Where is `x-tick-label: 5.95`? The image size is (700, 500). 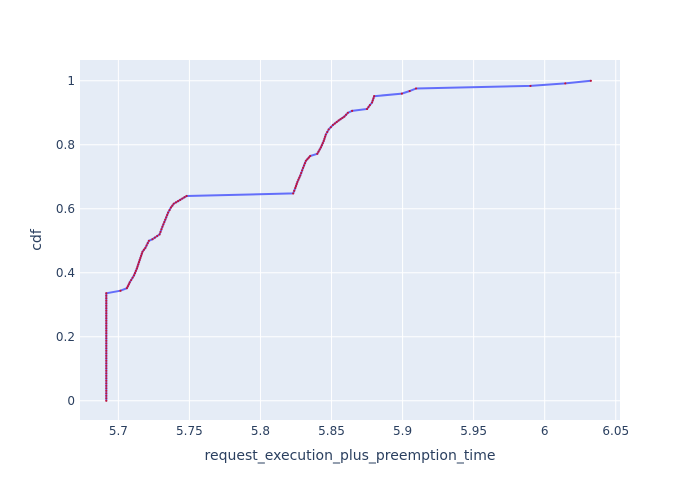 x-tick-label: 5.95 is located at coordinates (473, 431).